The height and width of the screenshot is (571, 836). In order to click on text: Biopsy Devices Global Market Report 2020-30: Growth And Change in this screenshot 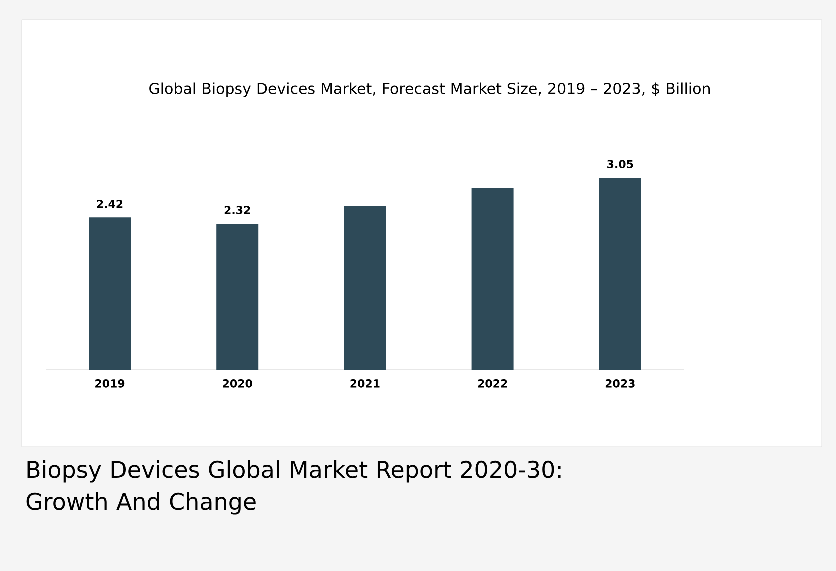, I will do `click(293, 487)`.